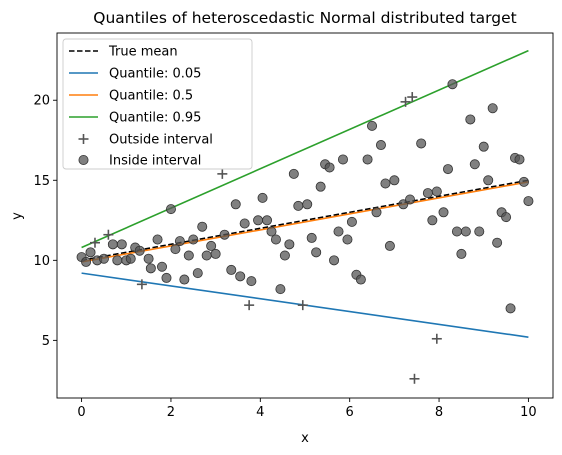  Describe the element at coordinates (45, 221) in the screenshot. I see `y-axis-ticks: 5 10 15 20` at that location.